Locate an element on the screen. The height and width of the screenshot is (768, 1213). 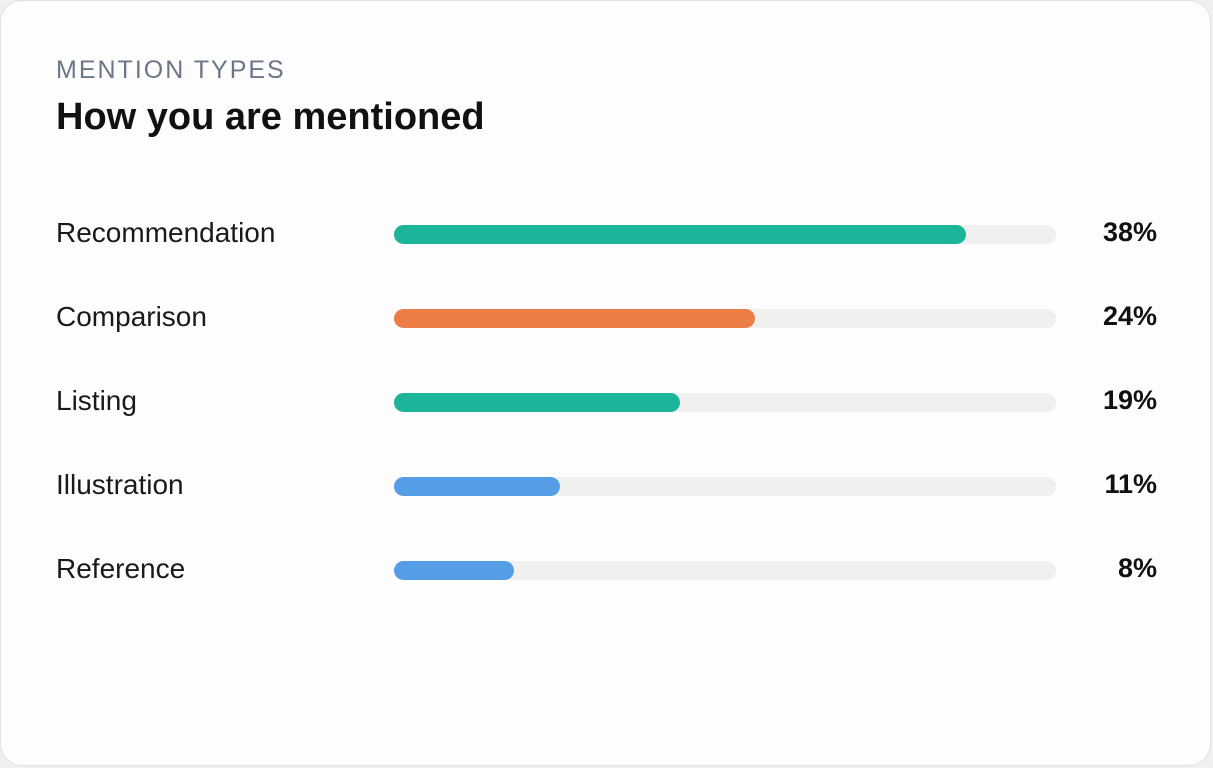
bar-row: Comparison 24% is located at coordinates (606, 317).